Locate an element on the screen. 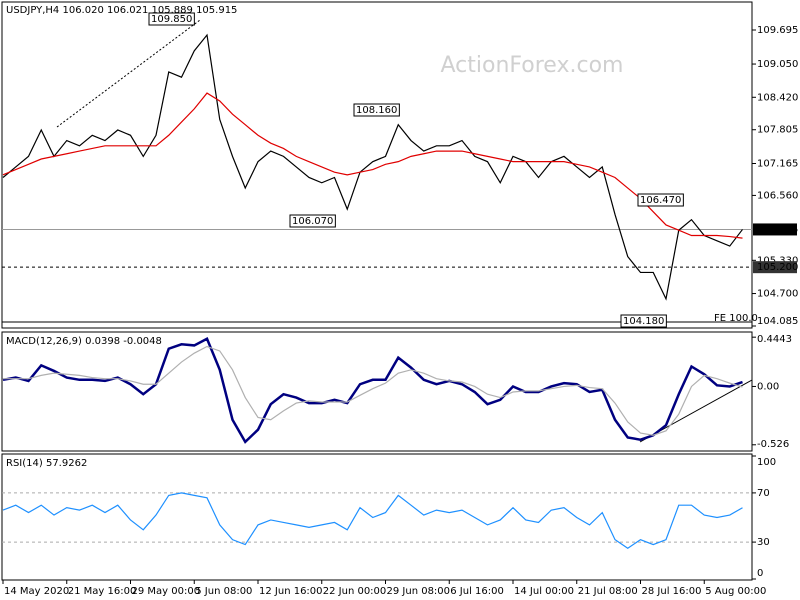 This screenshot has height=600, width=800. x-tick-label: 28 Jul 16:00 is located at coordinates (672, 591).